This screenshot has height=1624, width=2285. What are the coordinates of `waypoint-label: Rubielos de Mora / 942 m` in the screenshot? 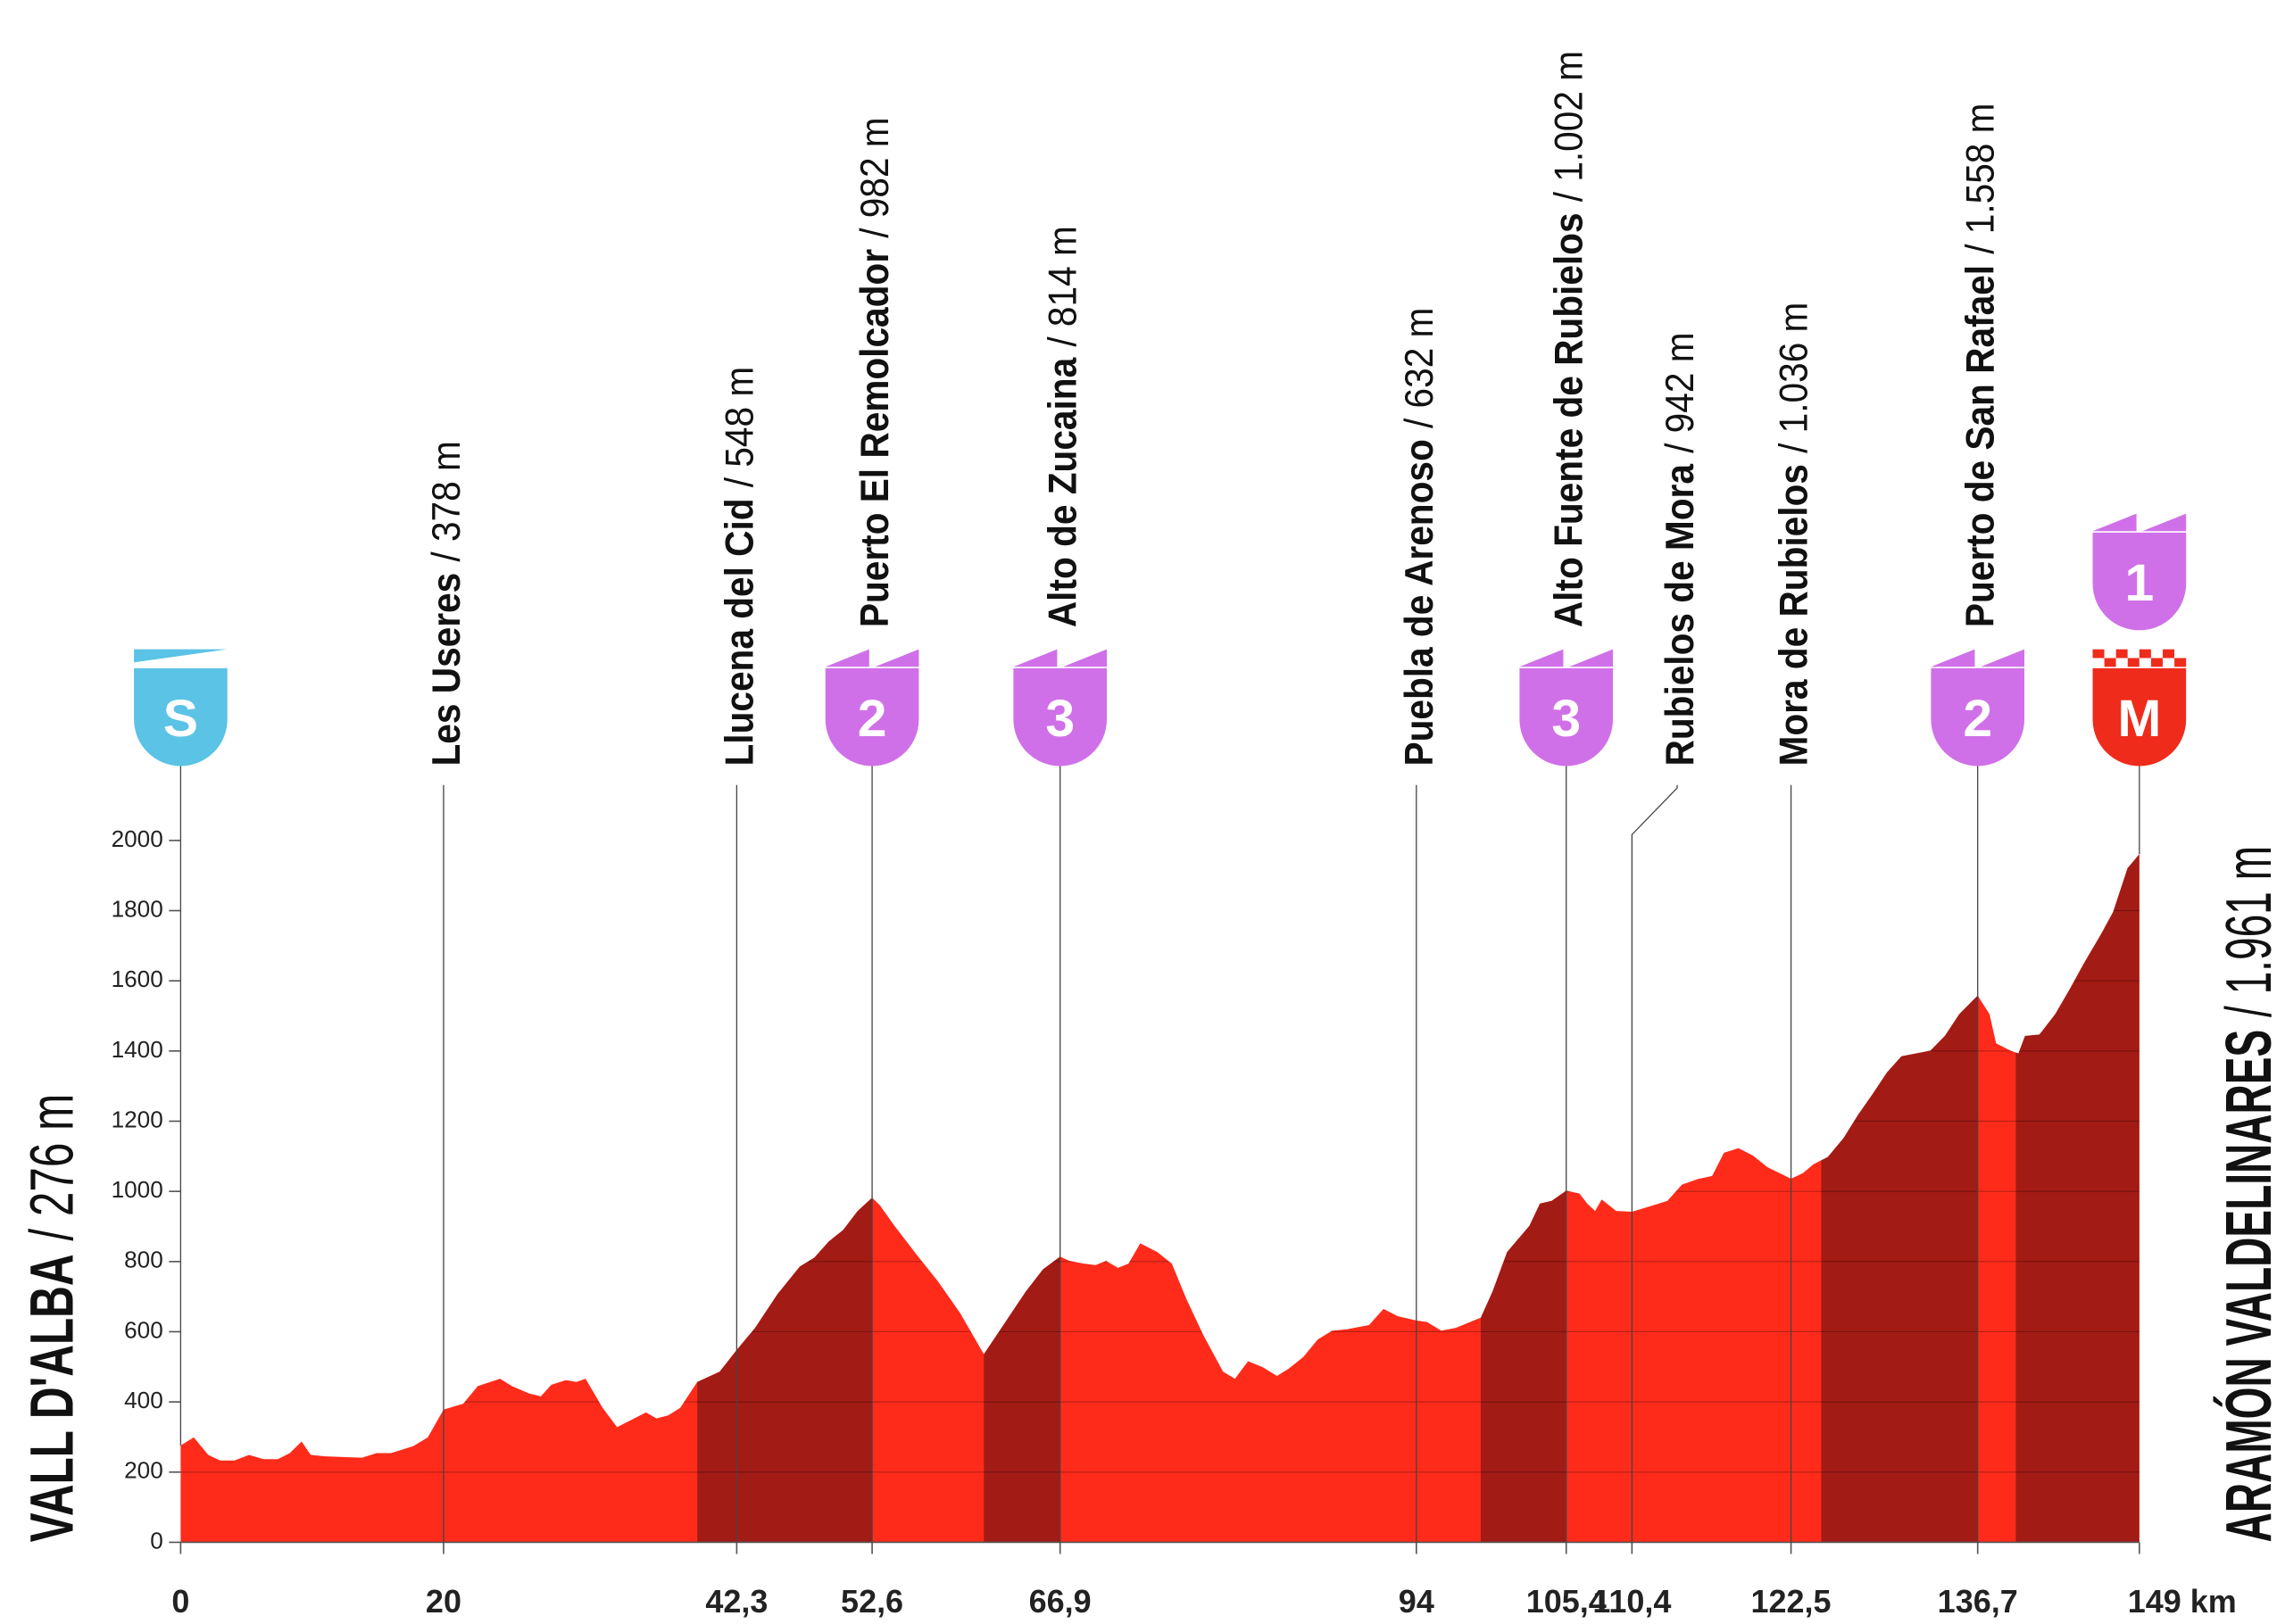 It's located at (1679, 549).